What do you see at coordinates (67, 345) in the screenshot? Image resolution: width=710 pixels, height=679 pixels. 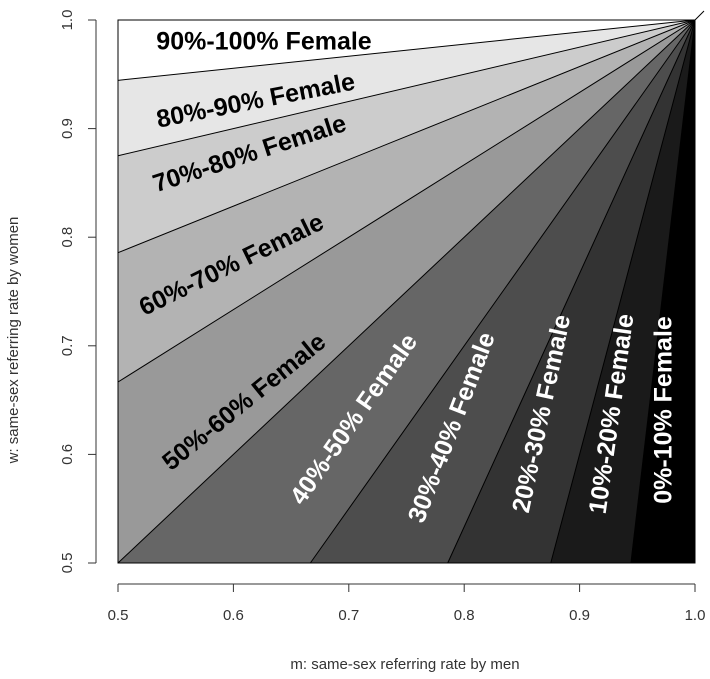 I see `y-tick-label: 0.7` at bounding box center [67, 345].